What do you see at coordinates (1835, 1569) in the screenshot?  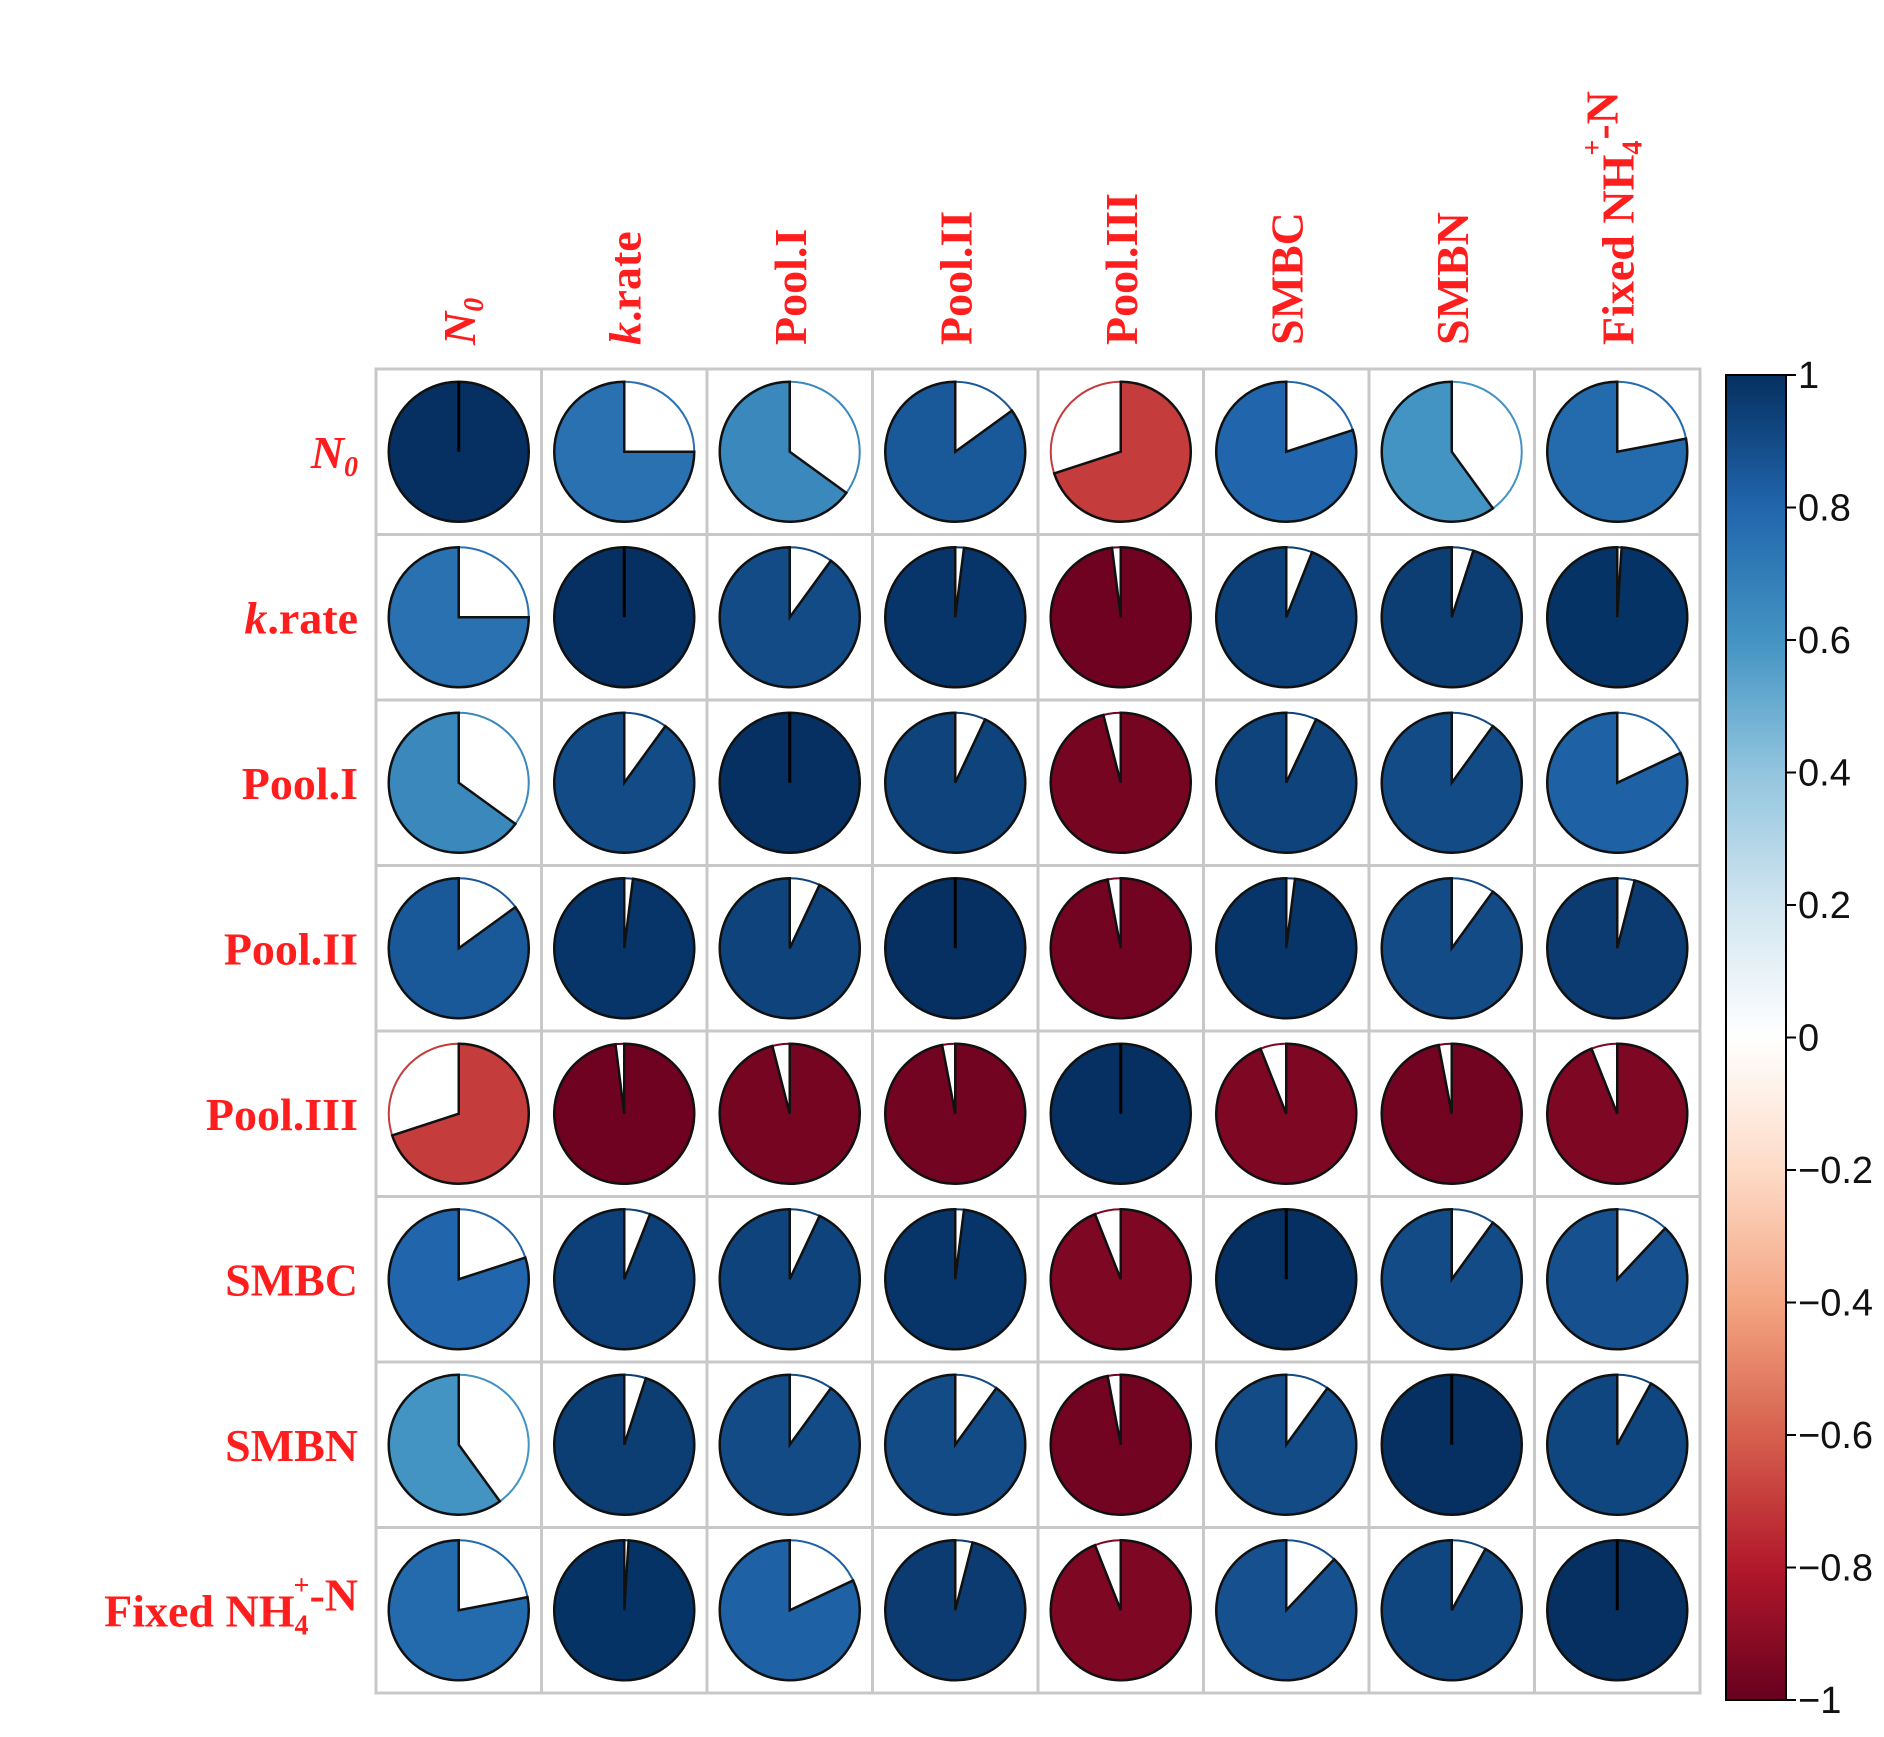 I see `colorbar-tick-label: −0.8` at bounding box center [1835, 1569].